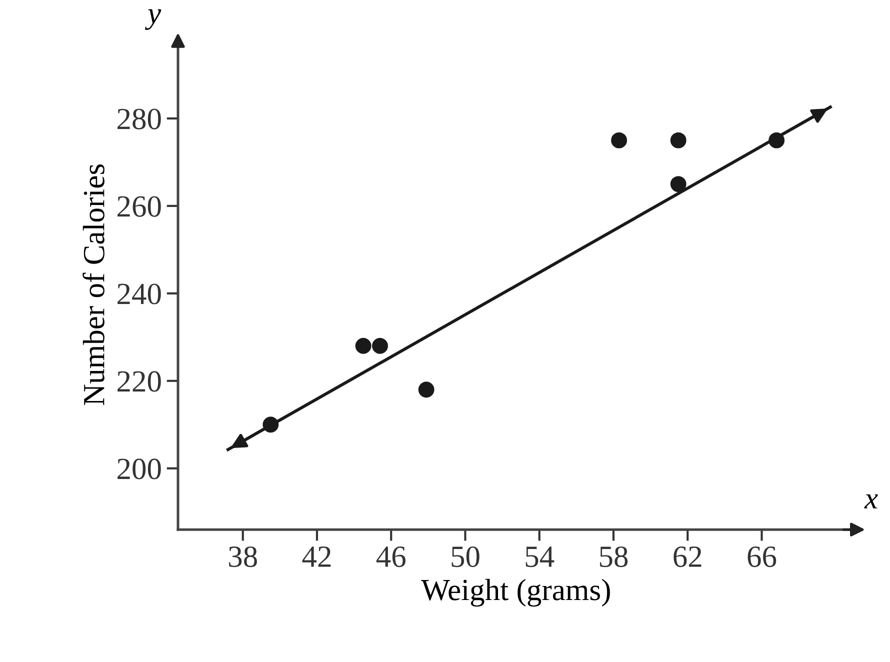 The height and width of the screenshot is (662, 890). What do you see at coordinates (93, 285) in the screenshot?
I see `y-axis-title: Number of Calories` at bounding box center [93, 285].